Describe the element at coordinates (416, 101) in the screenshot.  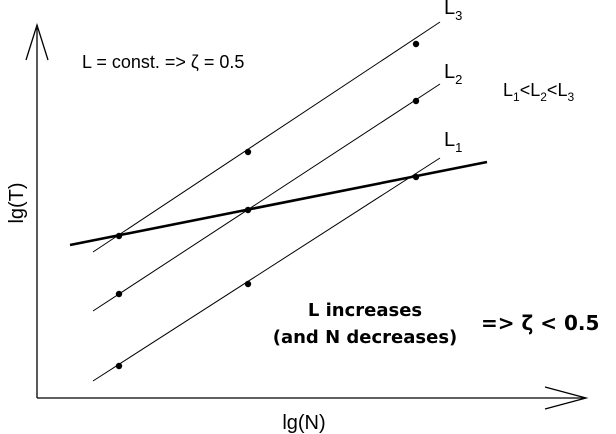
I see `point-l2-upper` at that location.